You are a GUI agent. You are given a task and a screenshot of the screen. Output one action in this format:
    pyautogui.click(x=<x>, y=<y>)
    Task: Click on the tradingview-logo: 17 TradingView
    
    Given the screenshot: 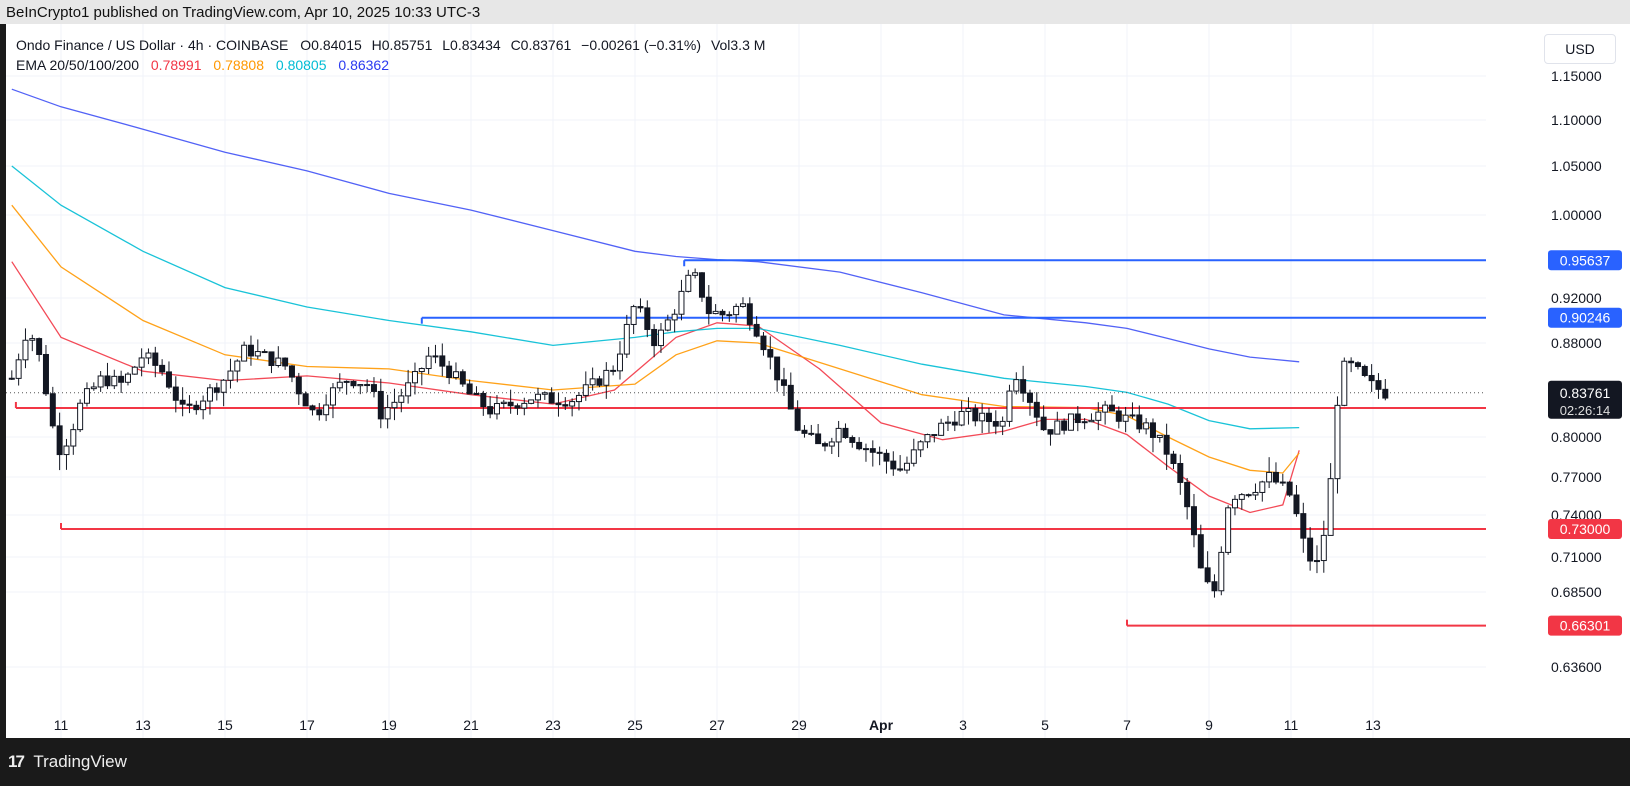 What is the action you would take?
    pyautogui.click(x=67, y=762)
    